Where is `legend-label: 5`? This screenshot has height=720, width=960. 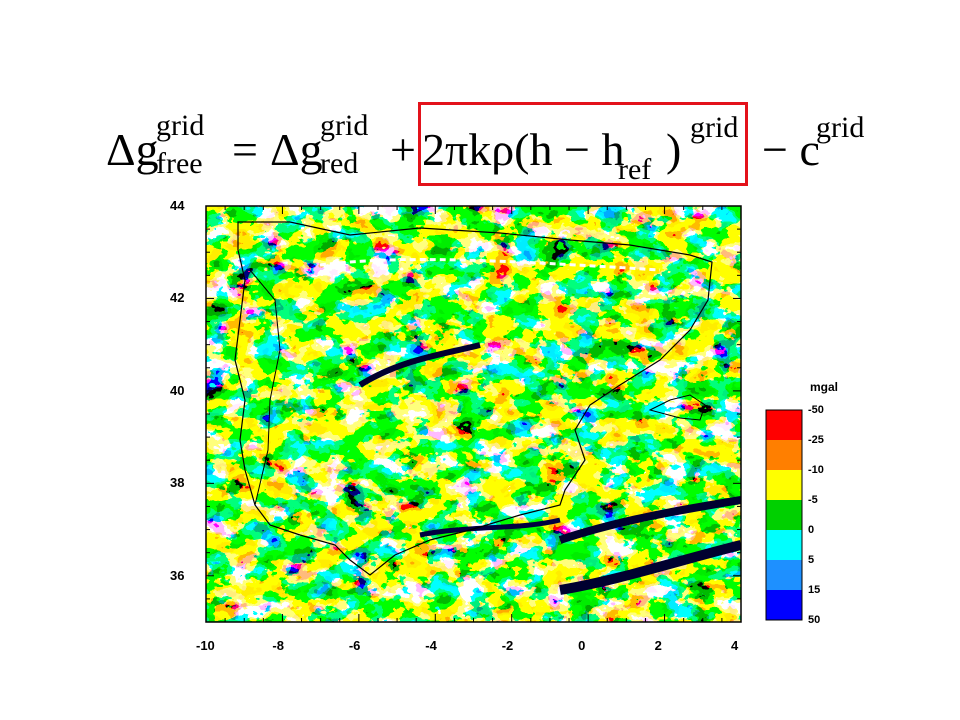
legend-label: 5 is located at coordinates (811, 560).